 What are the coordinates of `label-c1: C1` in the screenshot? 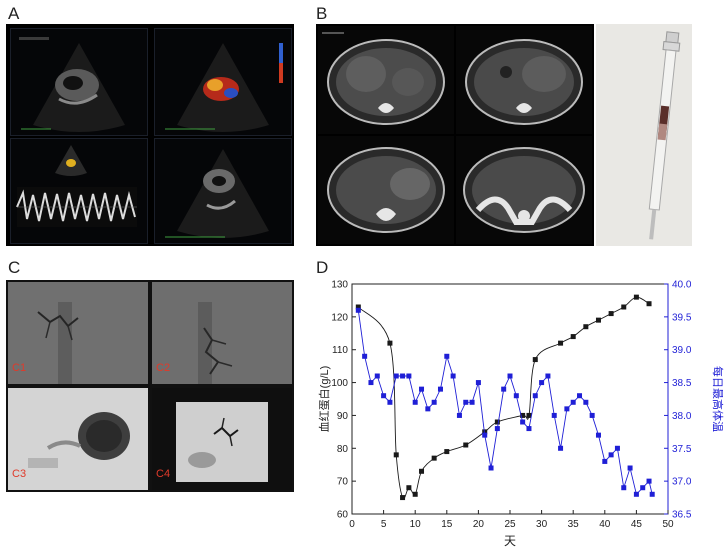 It's located at (19, 368).